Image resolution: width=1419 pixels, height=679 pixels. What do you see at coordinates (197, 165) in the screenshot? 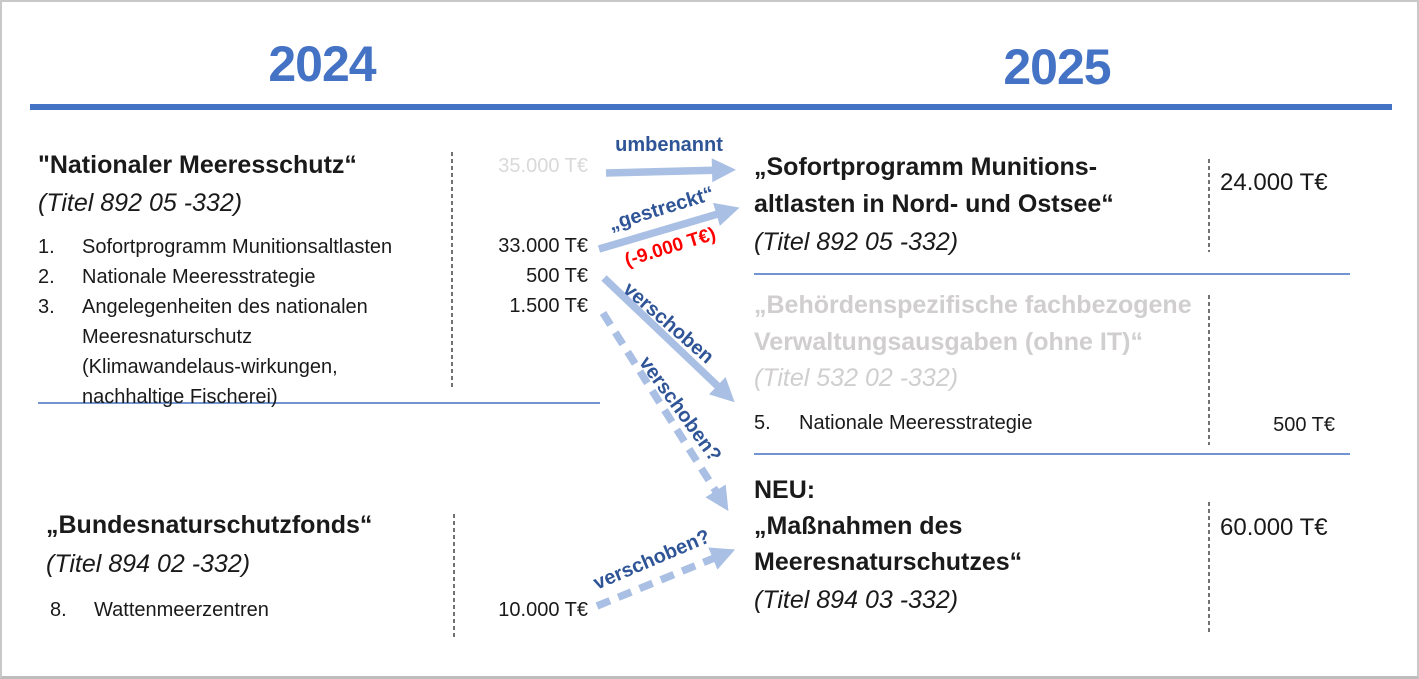
I see `program-title-nationaler-meeresschutz: "Nationaler Meeresschutz“` at bounding box center [197, 165].